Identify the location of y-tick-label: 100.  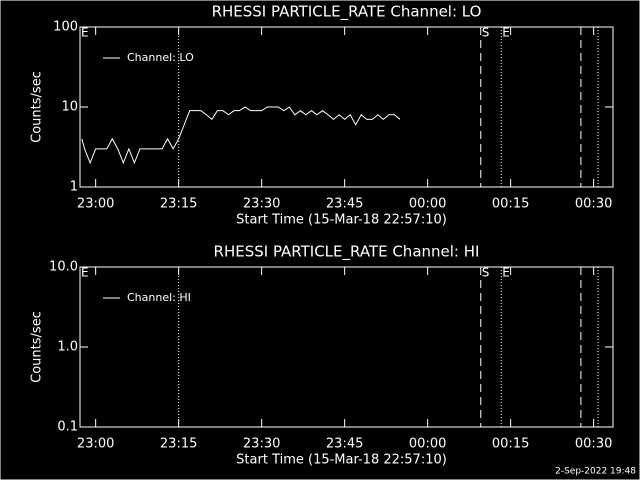
(65, 27).